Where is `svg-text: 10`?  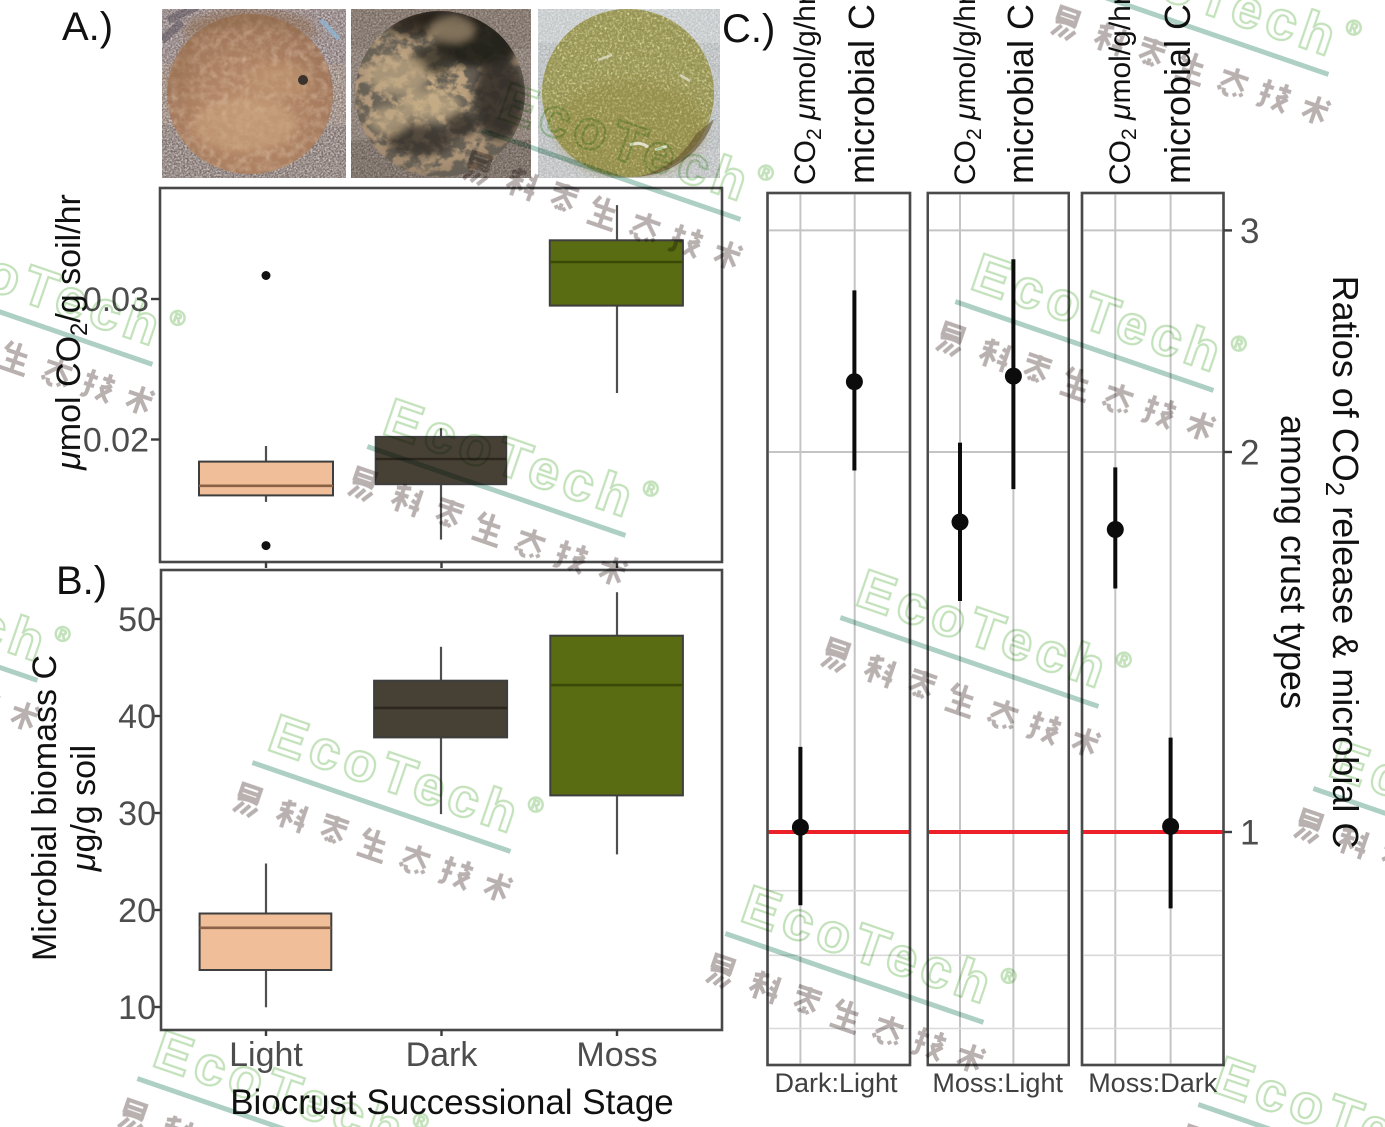 svg-text: 10 is located at coordinates (137, 1008).